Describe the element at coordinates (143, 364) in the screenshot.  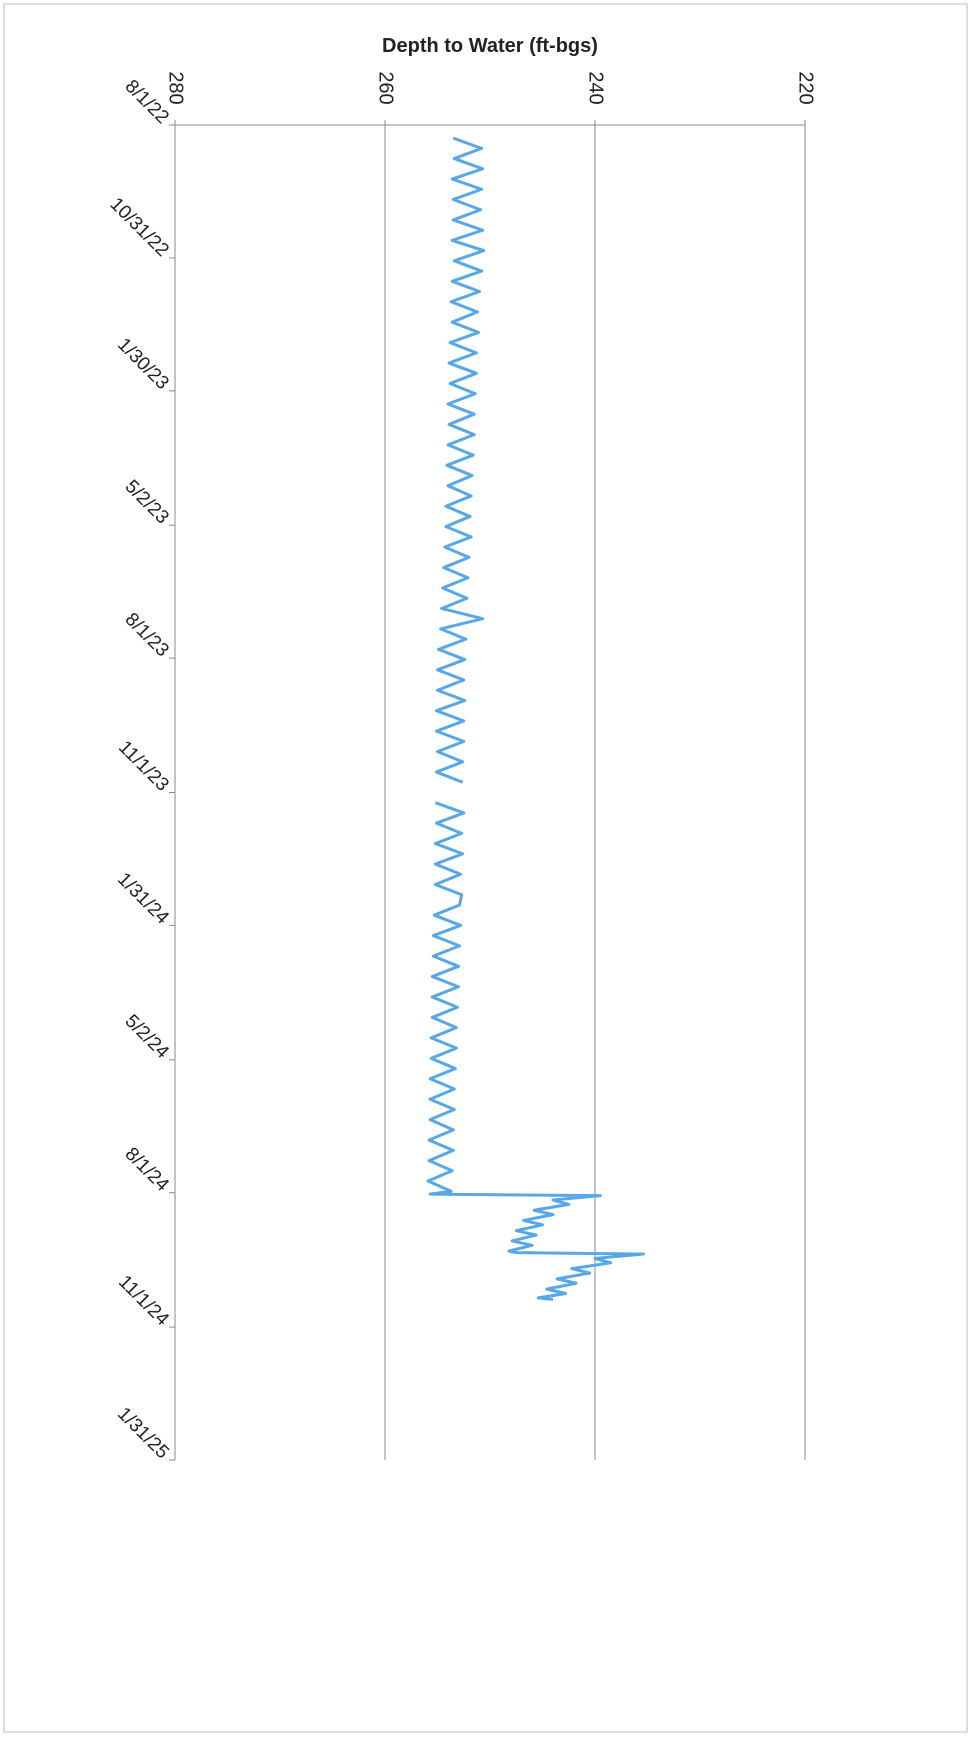
I see `x-tick-label: 1/30/23` at that location.